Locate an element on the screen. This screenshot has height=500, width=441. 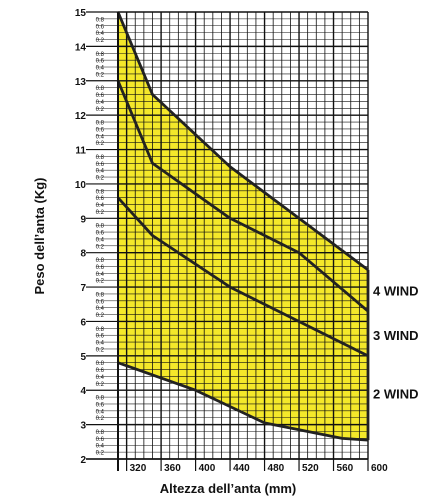
x-axis-title: Altezza dell’anta (mm) is located at coordinates (228, 488).